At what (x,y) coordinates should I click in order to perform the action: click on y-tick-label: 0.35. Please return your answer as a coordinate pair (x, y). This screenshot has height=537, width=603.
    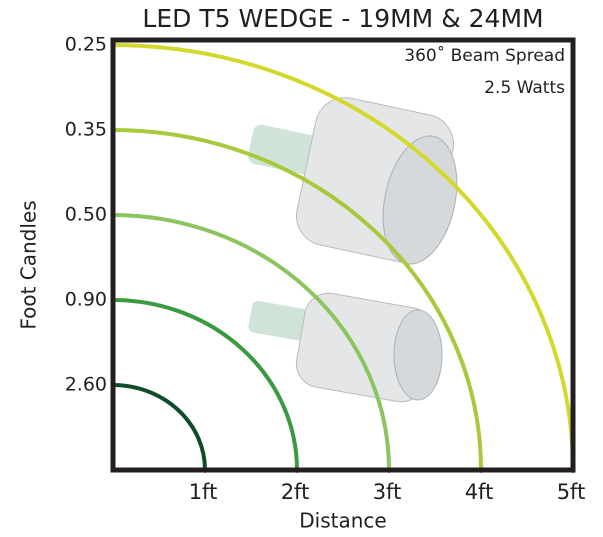
    Looking at the image, I should click on (86, 130).